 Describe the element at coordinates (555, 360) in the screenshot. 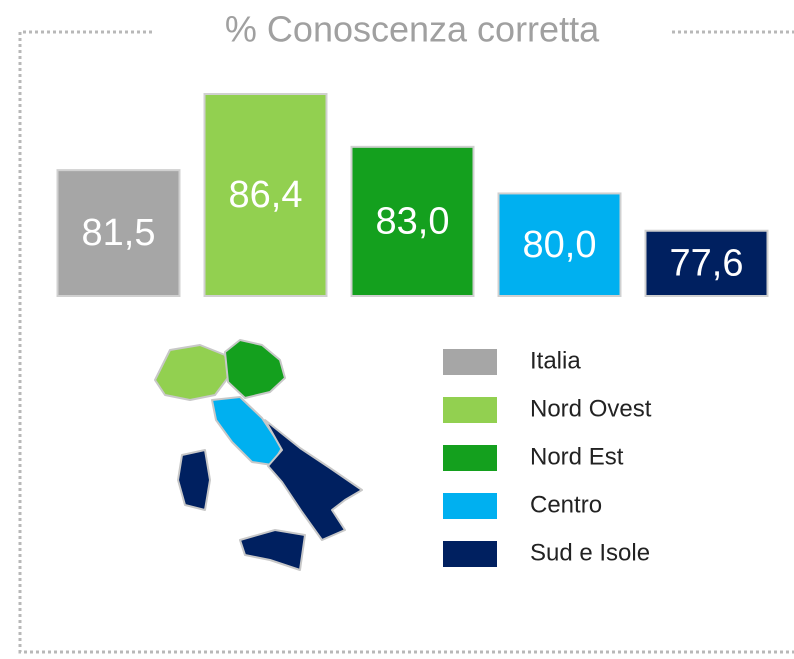

I see `legend-label: Italia` at that location.